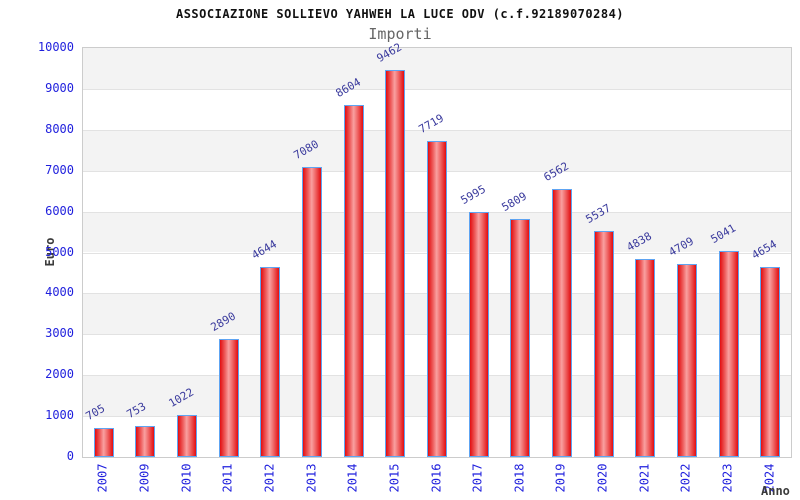  I want to click on x-tick-text: 2007, so click(102, 478).